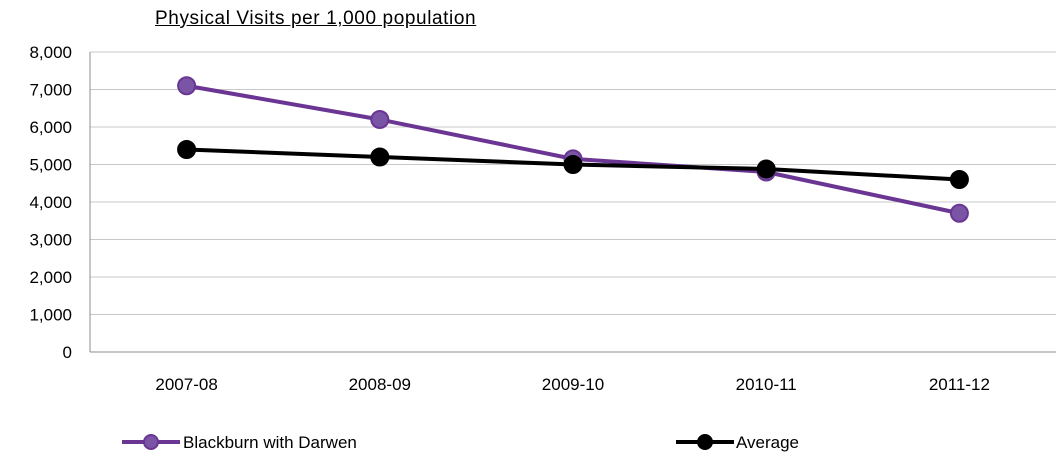 The image size is (1058, 454). What do you see at coordinates (50, 240) in the screenshot?
I see `y-tick-label: 3,000` at bounding box center [50, 240].